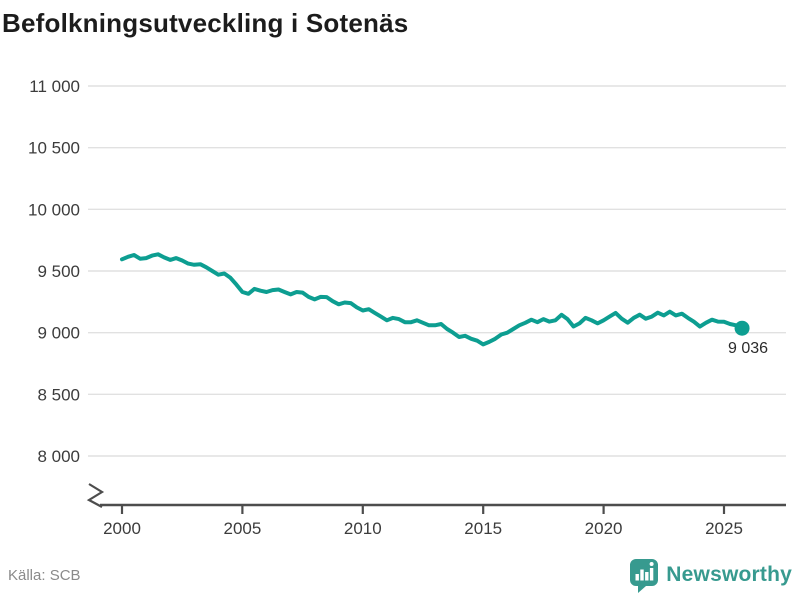  What do you see at coordinates (54, 86) in the screenshot?
I see `y-axis-tick-label: 11 000` at bounding box center [54, 86].